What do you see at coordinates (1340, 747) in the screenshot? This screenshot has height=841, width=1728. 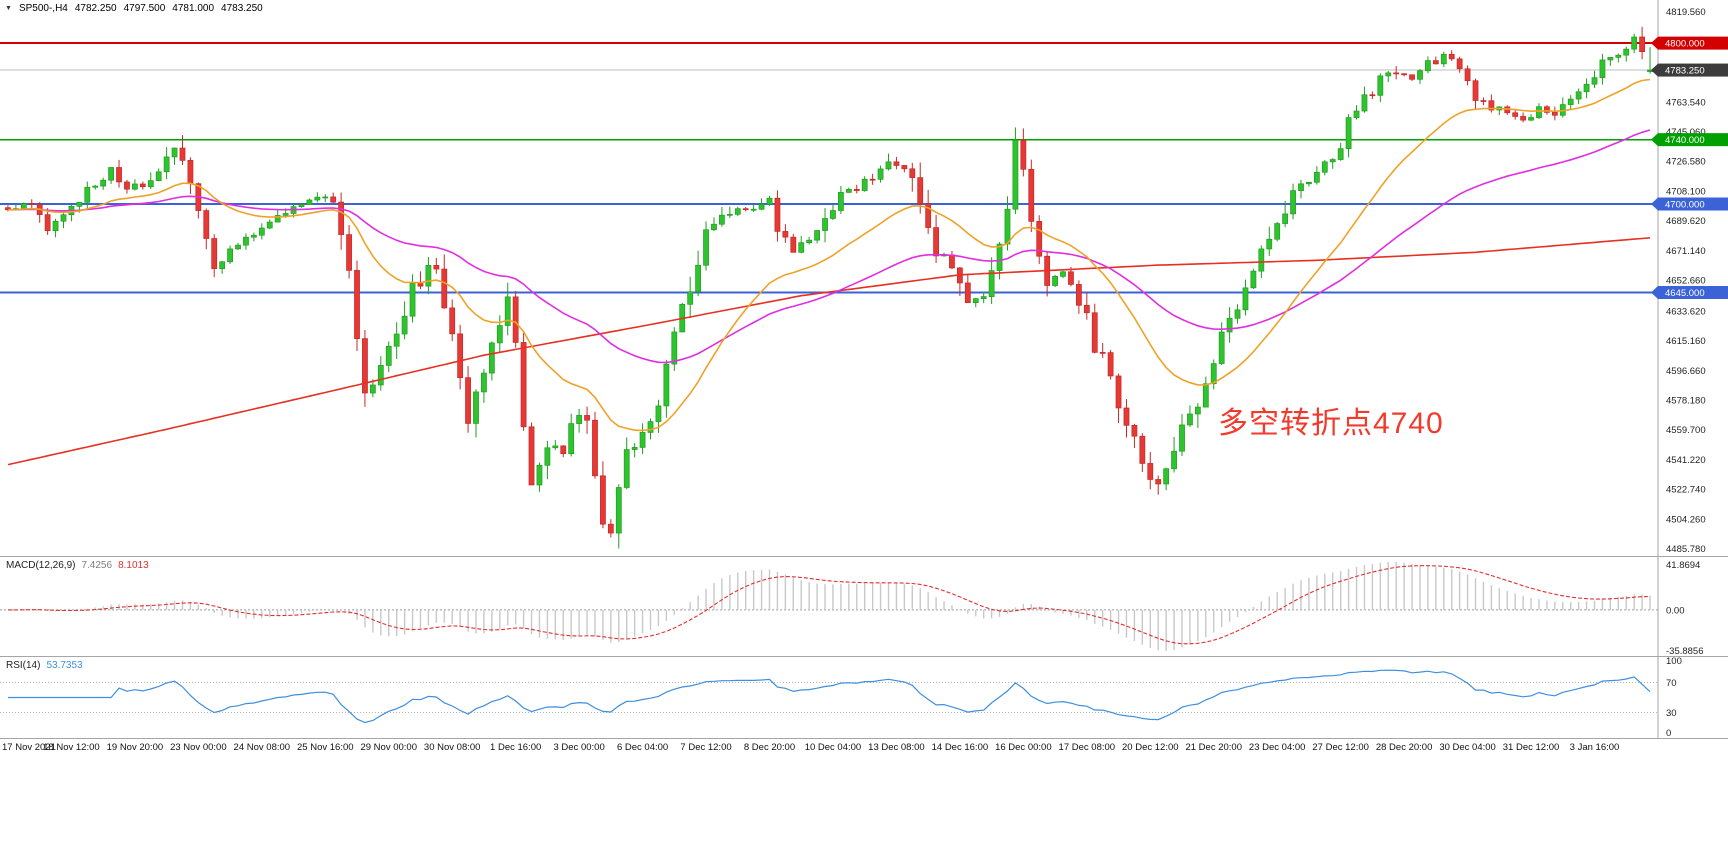 I see `time-axis-label: 27 Dec 12:00` at bounding box center [1340, 747].